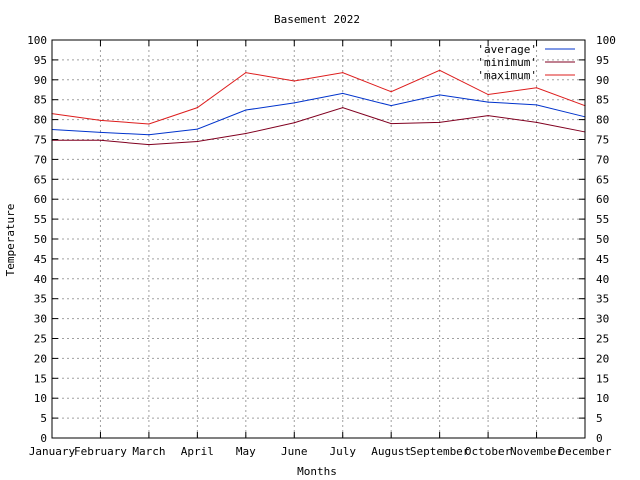 Image resolution: width=640 pixels, height=480 pixels. Describe the element at coordinates (507, 62) in the screenshot. I see `legend-label: 'minimum'` at that location.